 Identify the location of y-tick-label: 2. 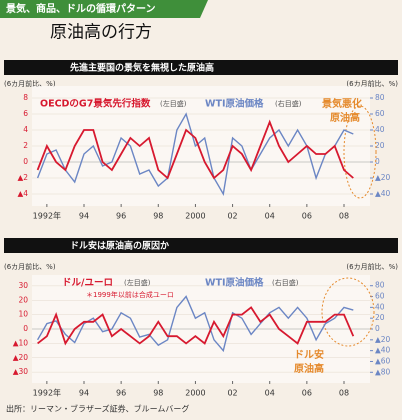
(25, 145).